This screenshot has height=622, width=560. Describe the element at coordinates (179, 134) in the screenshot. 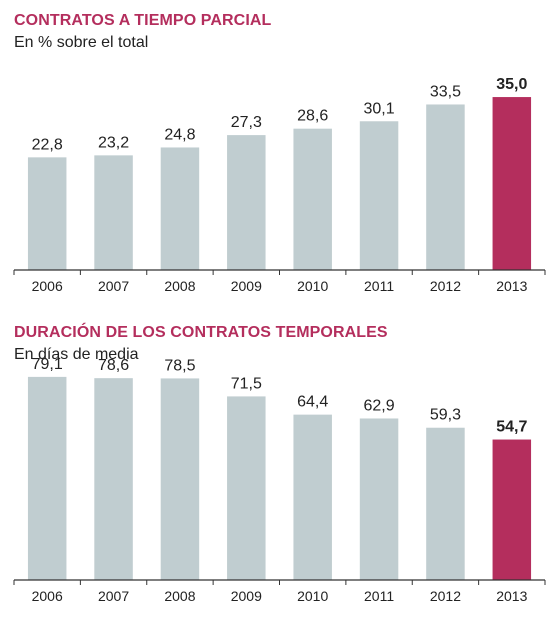

I see `data-label: 24,8` at that location.